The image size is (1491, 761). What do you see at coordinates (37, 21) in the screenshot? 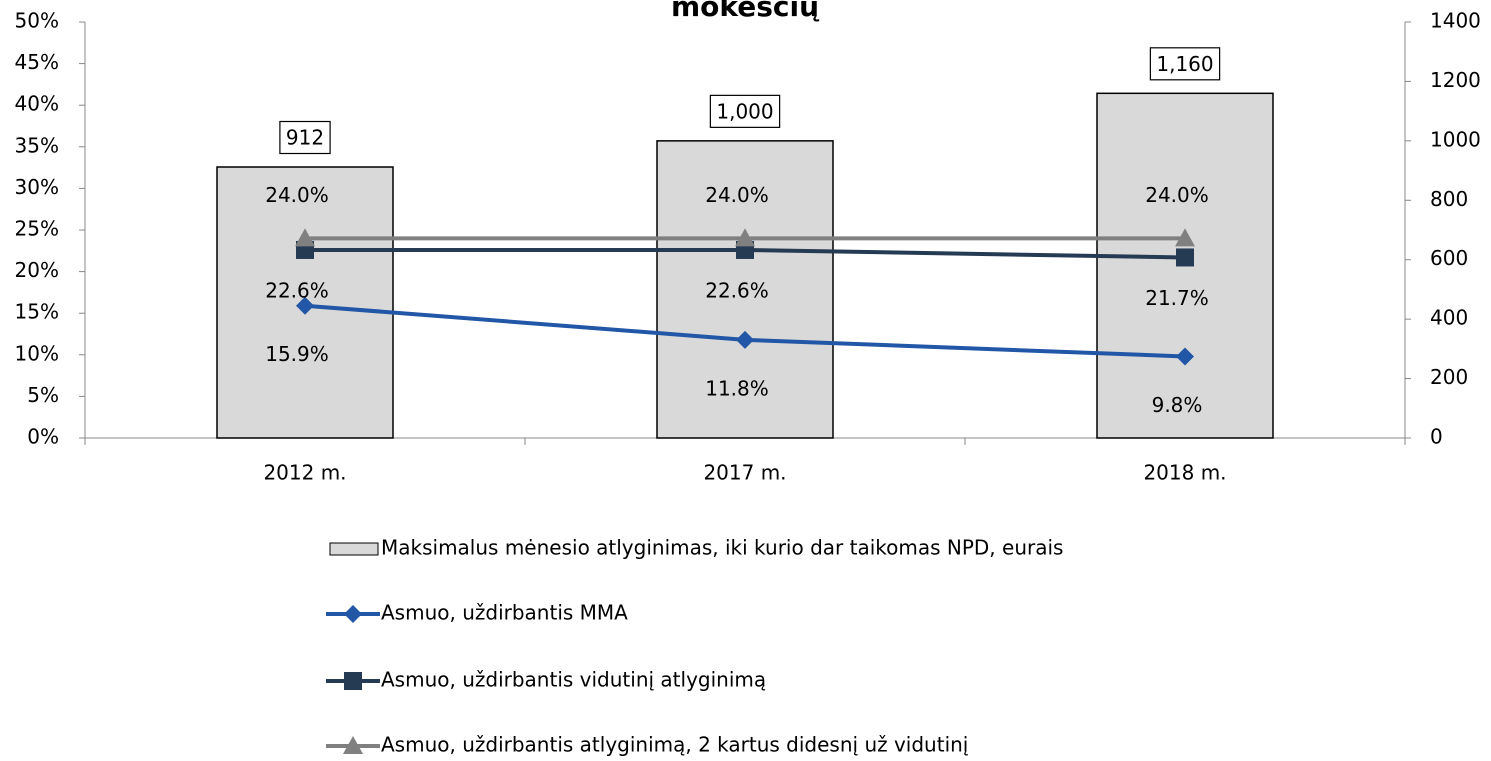
I see `y-tick-label: 50%` at bounding box center [37, 21].